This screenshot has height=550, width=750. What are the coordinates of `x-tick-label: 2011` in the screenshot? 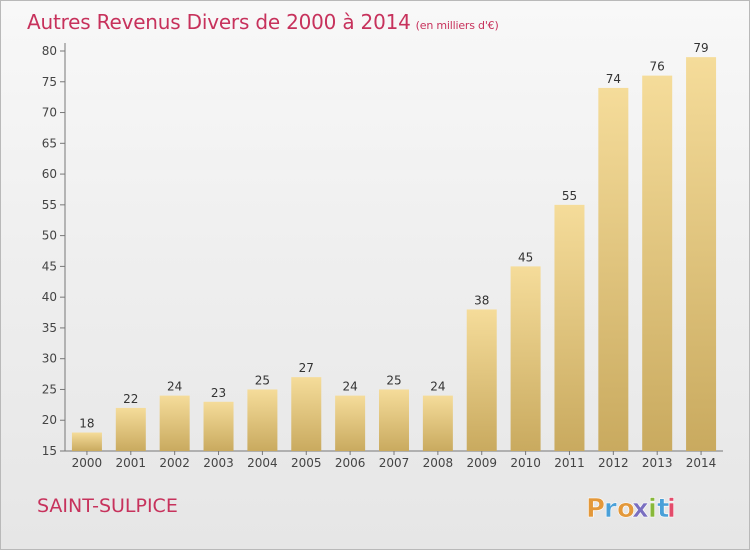 It's located at (569, 463).